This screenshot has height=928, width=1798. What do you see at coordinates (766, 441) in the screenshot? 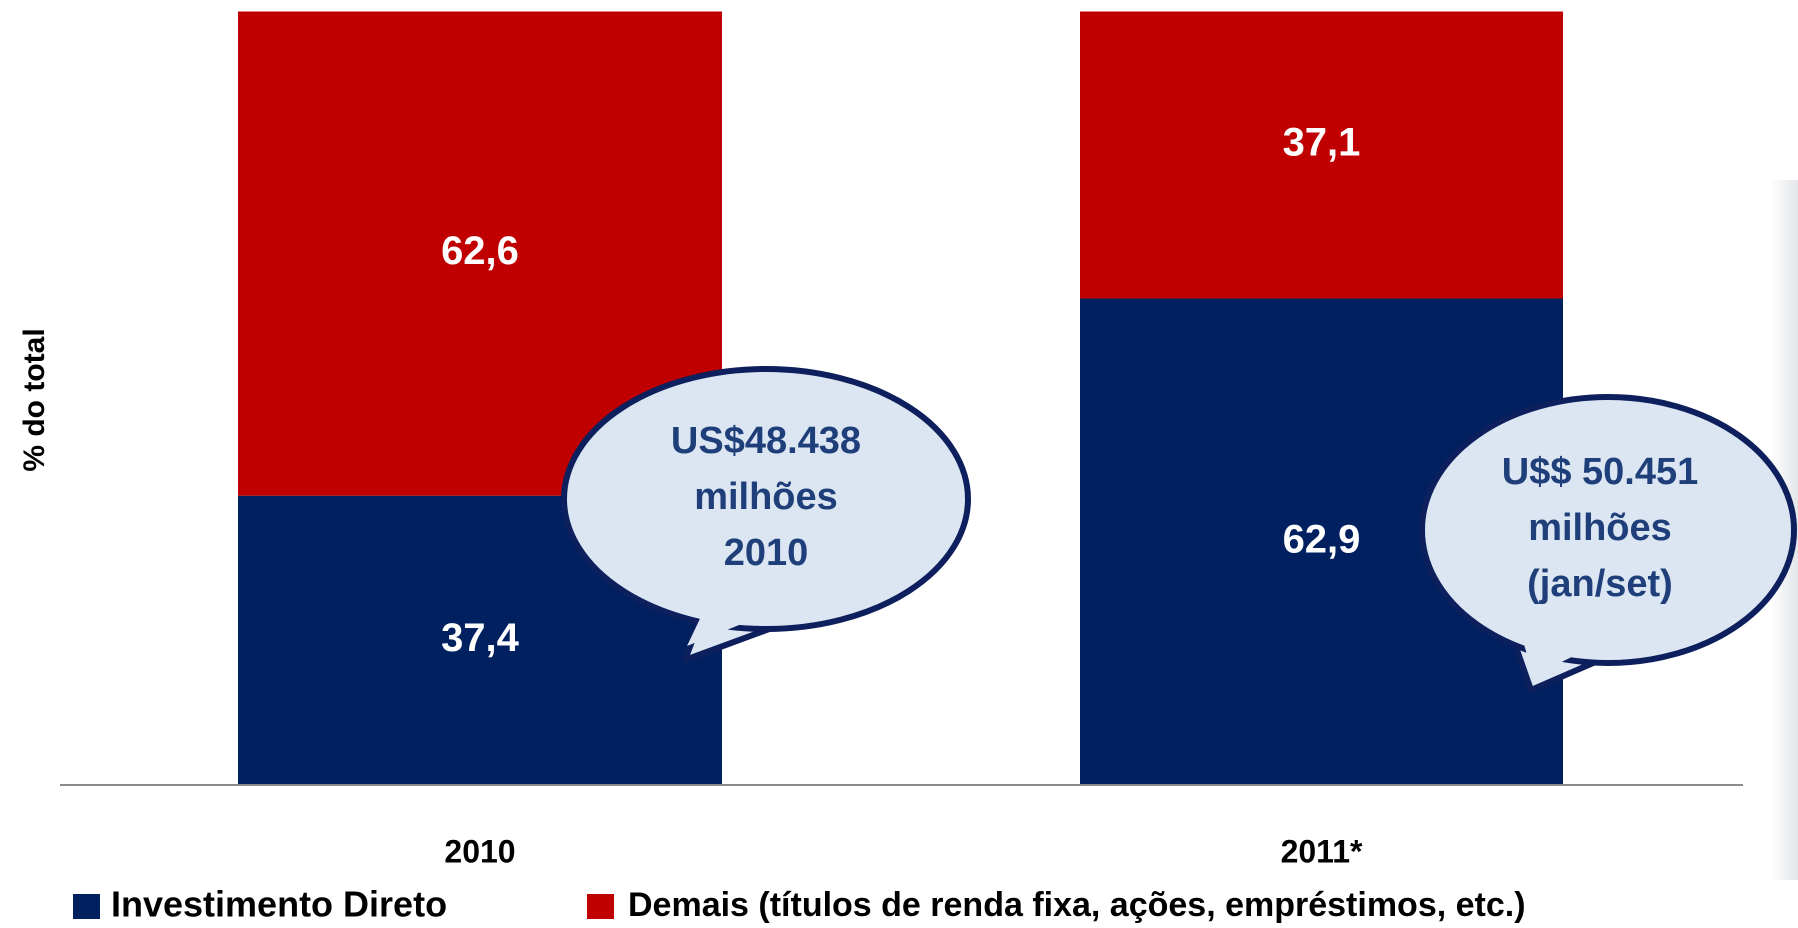
I see `annotation-text: US$48.438` at bounding box center [766, 441].